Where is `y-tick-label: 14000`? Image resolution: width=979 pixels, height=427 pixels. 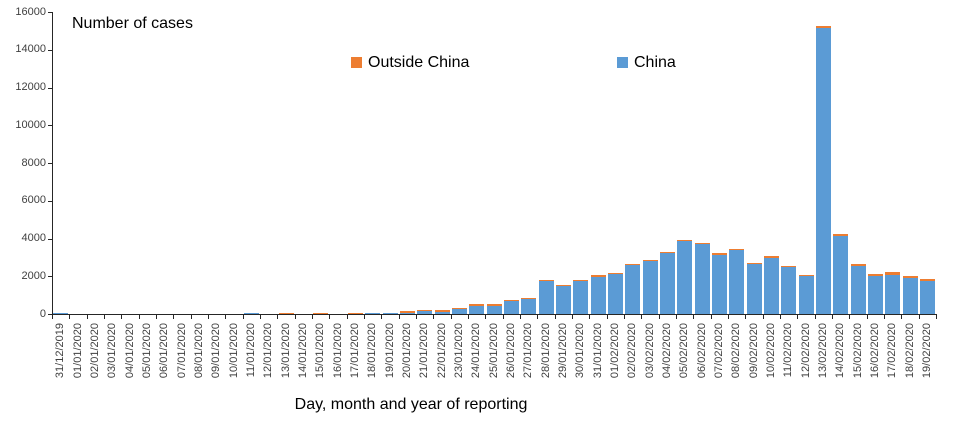
y-tick-label: 14000 is located at coordinates (30, 49).